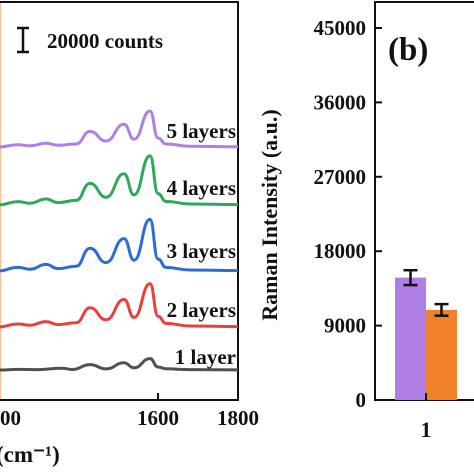  Describe the element at coordinates (205, 357) in the screenshot. I see `series-label-1: 1 layer` at that location.